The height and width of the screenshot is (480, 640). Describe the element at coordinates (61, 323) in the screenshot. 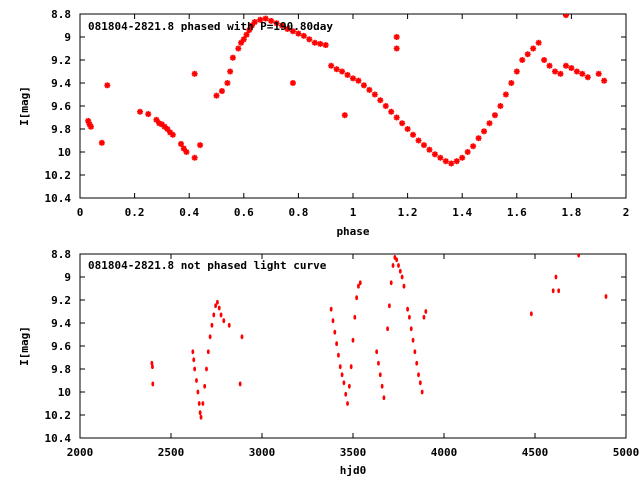

I see `y-tick-label: 9.4` at that location.